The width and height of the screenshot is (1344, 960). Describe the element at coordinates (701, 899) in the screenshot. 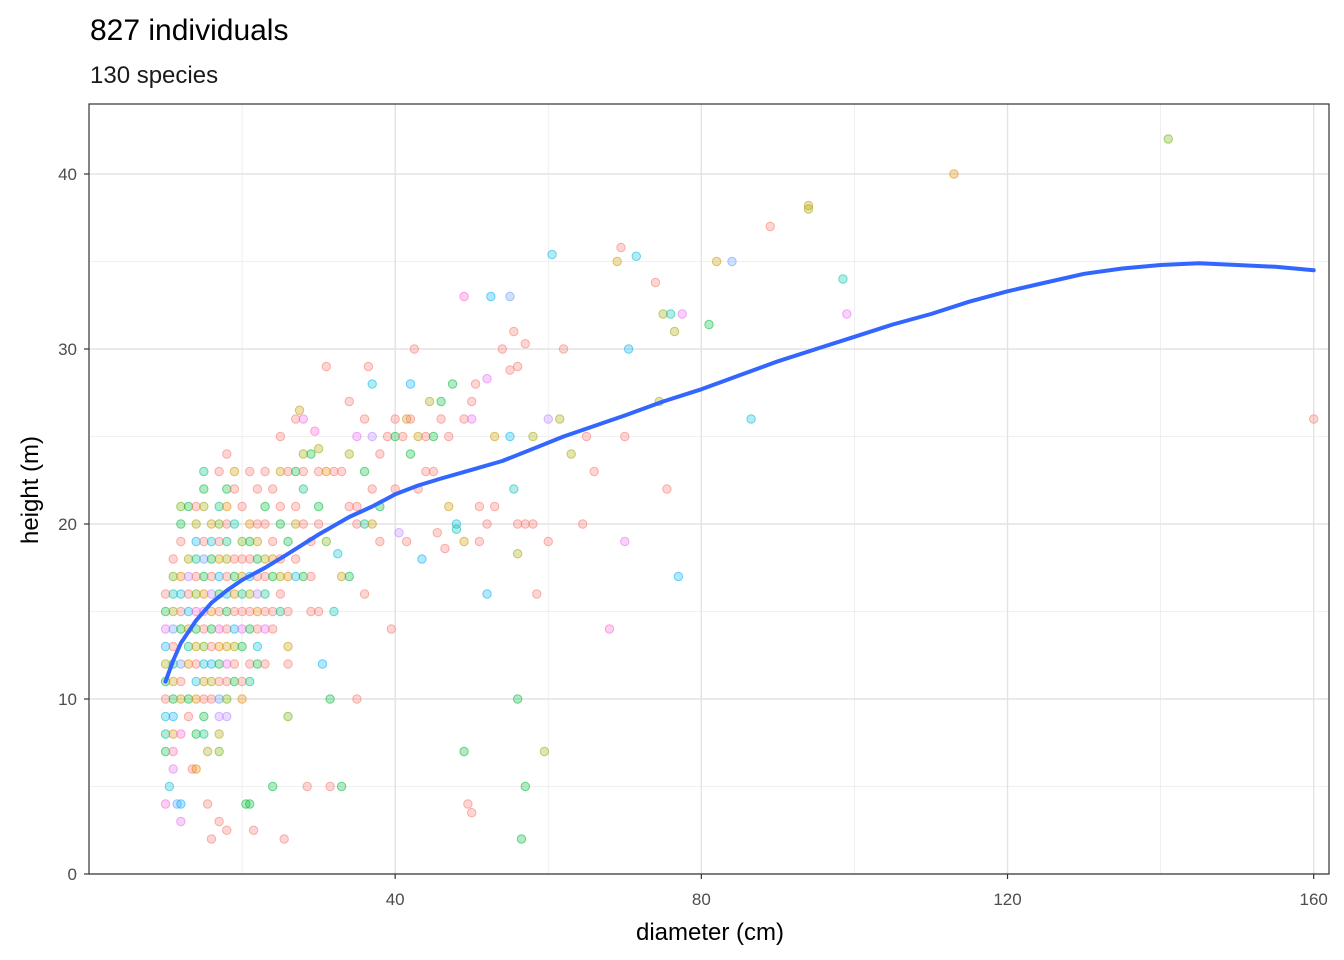

I see `x-tick-label: 80` at that location.